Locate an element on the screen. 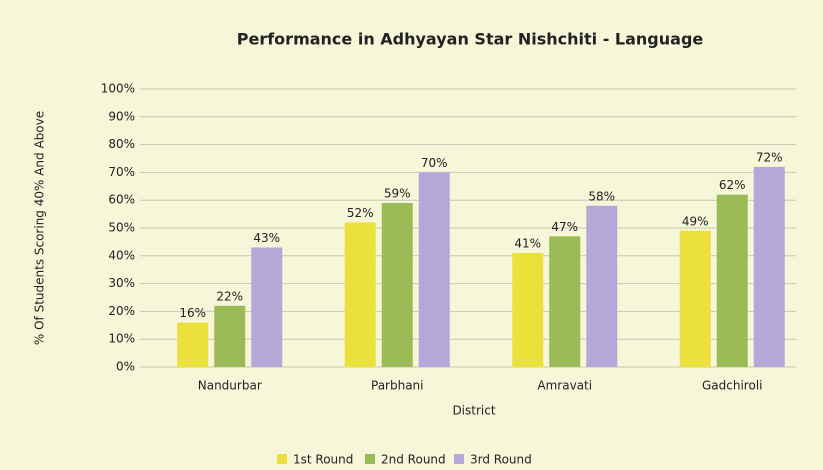  x-axis-label: District is located at coordinates (473, 411).